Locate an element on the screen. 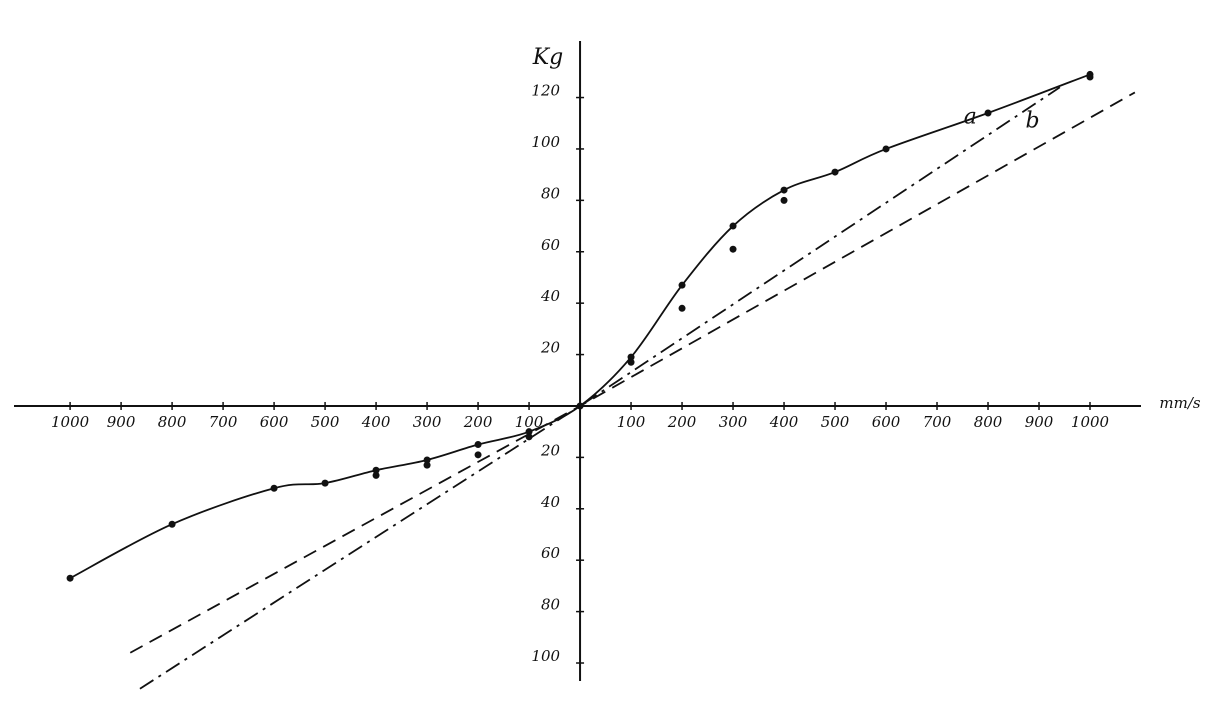 Image resolution: width=1217 pixels, height=701 pixels. y-tick-label: 120 is located at coordinates (545, 91).